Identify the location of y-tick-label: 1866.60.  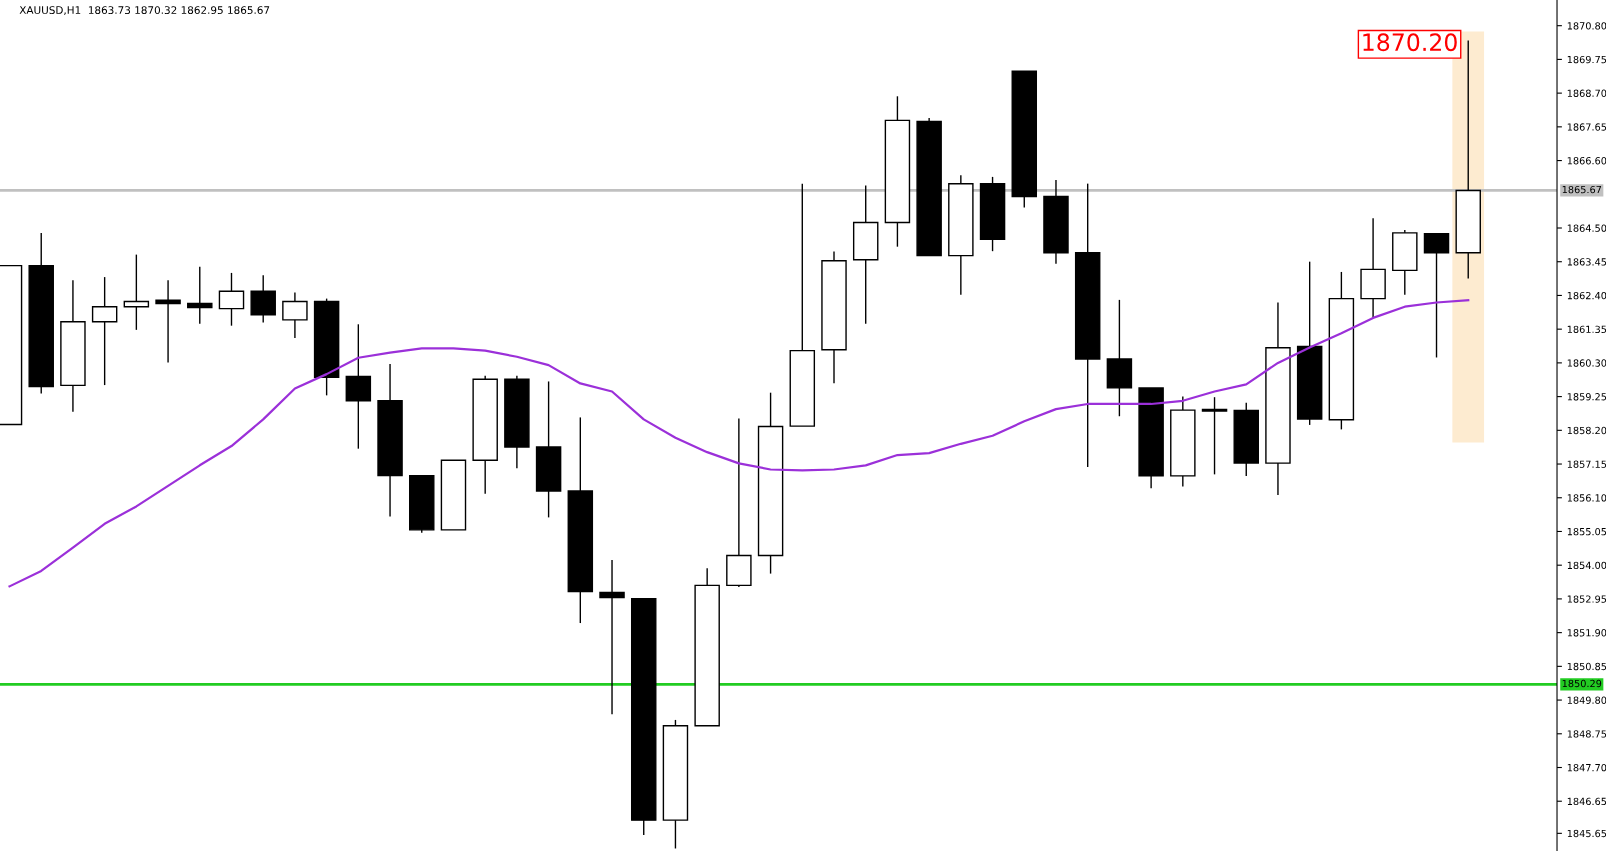
(1586, 161).